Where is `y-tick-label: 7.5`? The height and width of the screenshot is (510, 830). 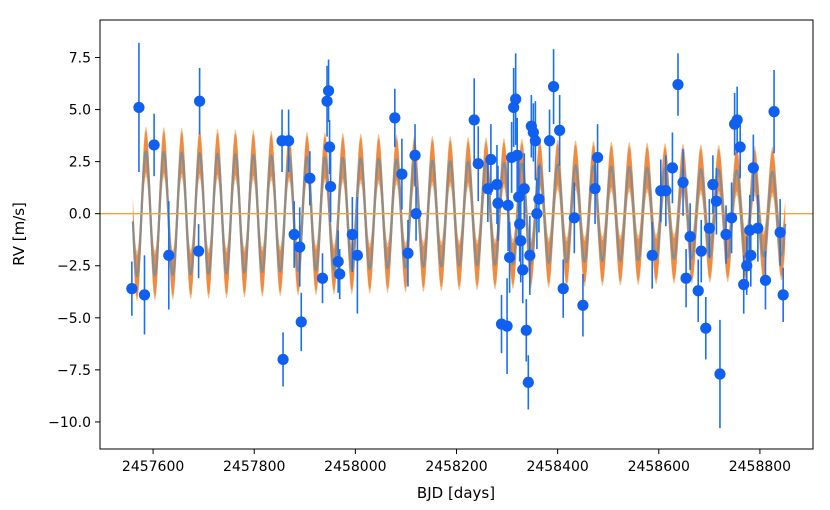 y-tick-label: 7.5 is located at coordinates (80, 58).